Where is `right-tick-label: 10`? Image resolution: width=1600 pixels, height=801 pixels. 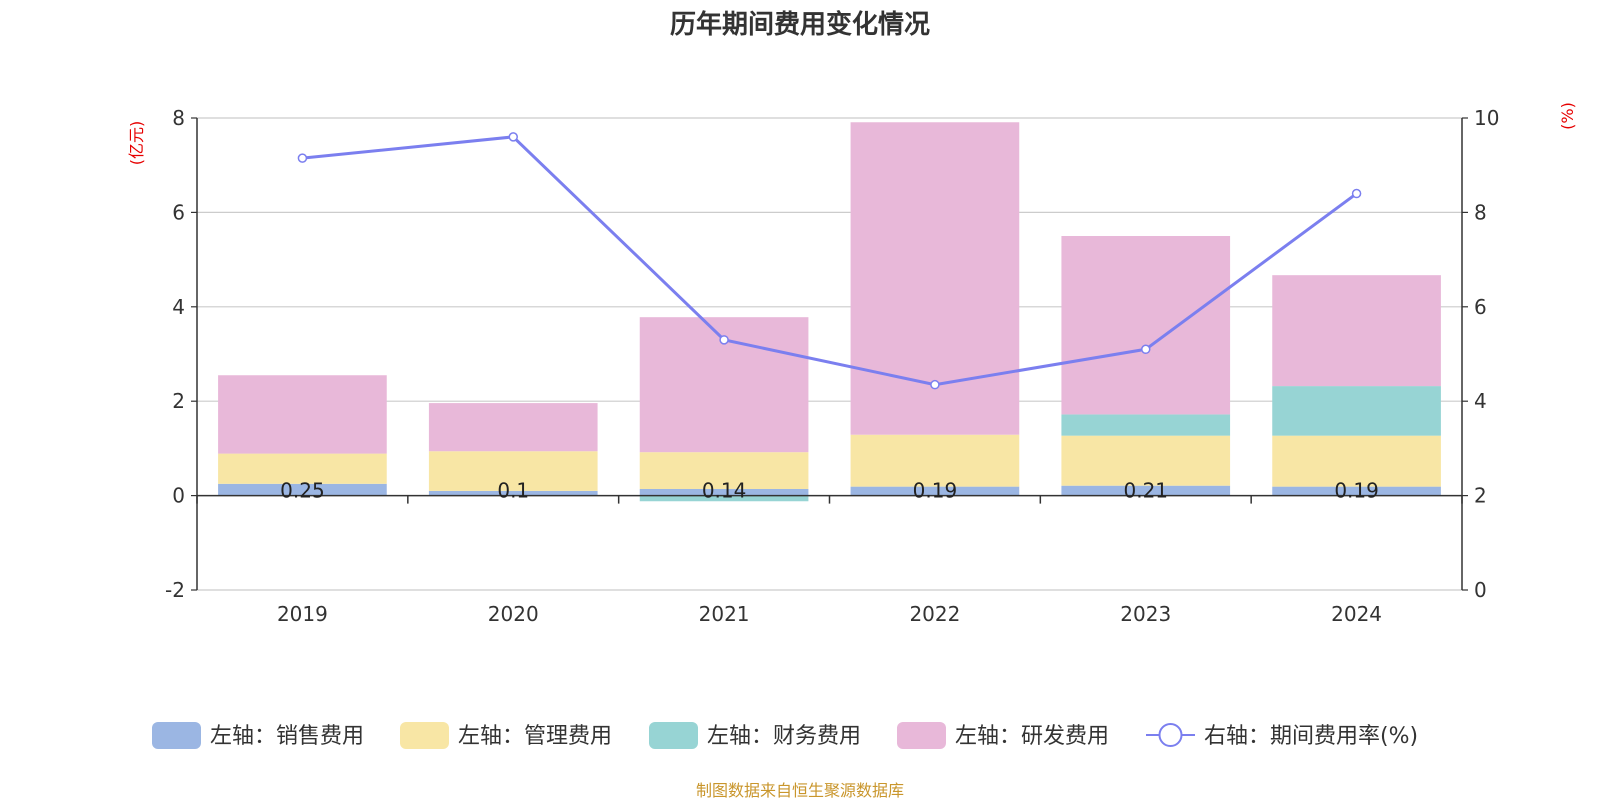
right-tick-label: 10 is located at coordinates (1486, 118).